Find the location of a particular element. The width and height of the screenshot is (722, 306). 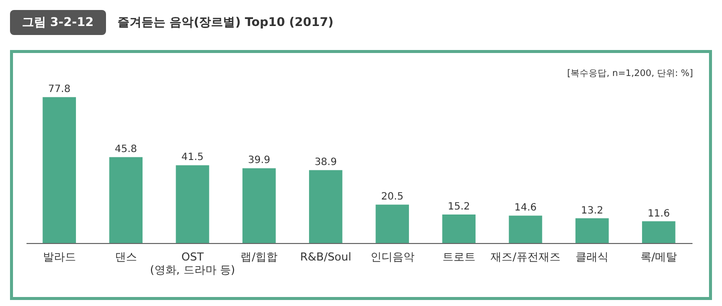

x-tick-label: 댄스 is located at coordinates (125, 257).